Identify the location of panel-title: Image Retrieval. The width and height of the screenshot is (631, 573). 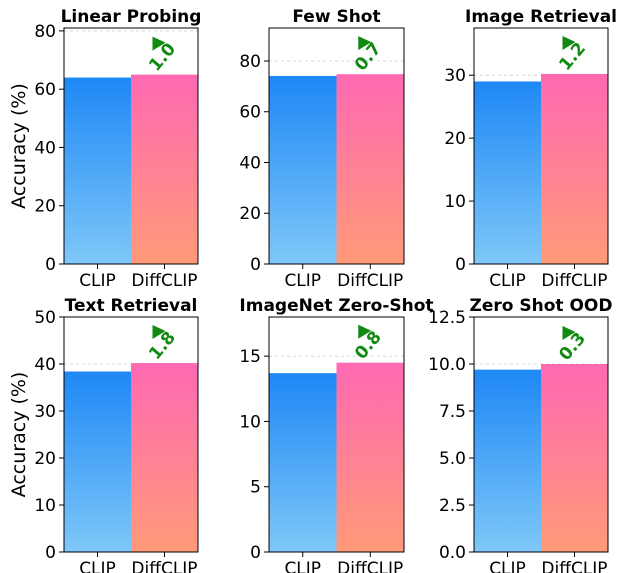
(541, 17).